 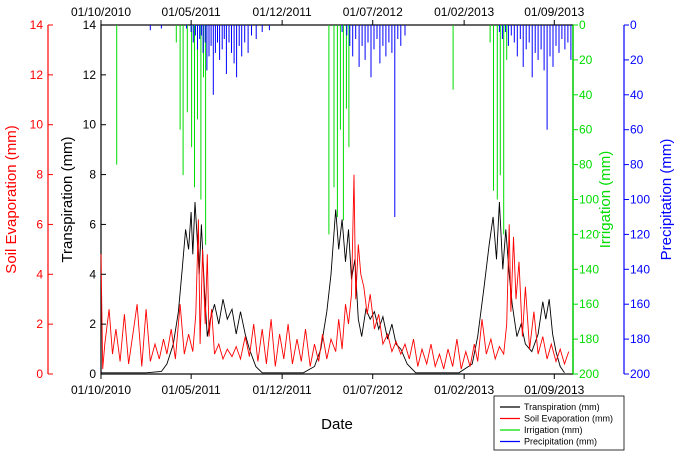 I want to click on x-axis-title: Date, so click(x=337, y=424).